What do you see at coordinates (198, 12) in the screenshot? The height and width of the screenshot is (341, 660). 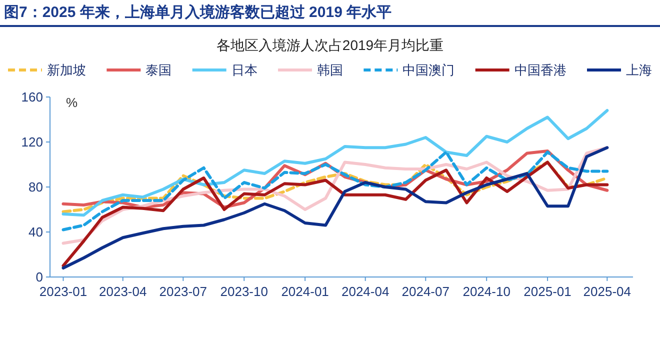 I see `chart-title: 图7：2025 年来，上海单月入境游客数已超过 2019 年水平` at bounding box center [198, 12].